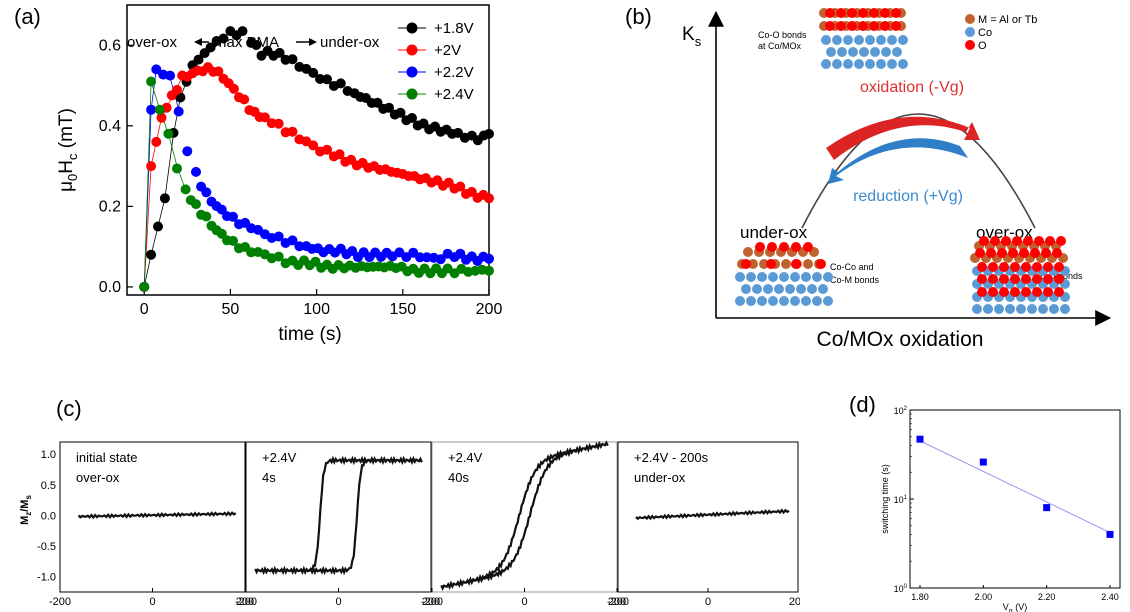 This screenshot has height=612, width=1130. Describe the element at coordinates (692, 36) in the screenshot. I see `diagram-b-ylabel: Ks` at that location.